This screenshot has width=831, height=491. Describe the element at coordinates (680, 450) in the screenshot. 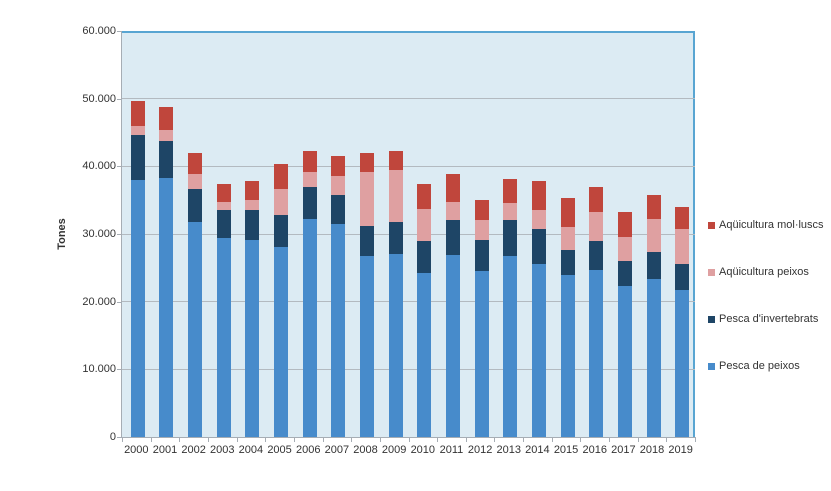

I see `x-tick-label-2019: 2019` at that location.